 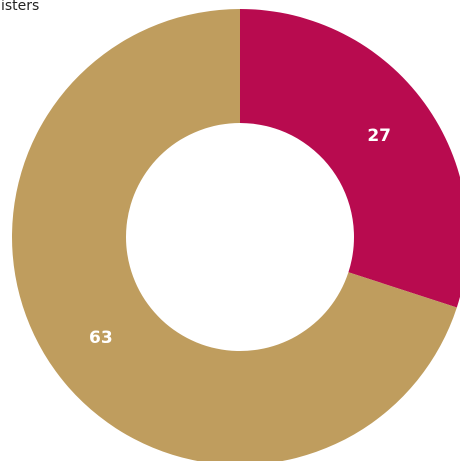 I want to click on slice-label: 63, so click(x=101, y=338).